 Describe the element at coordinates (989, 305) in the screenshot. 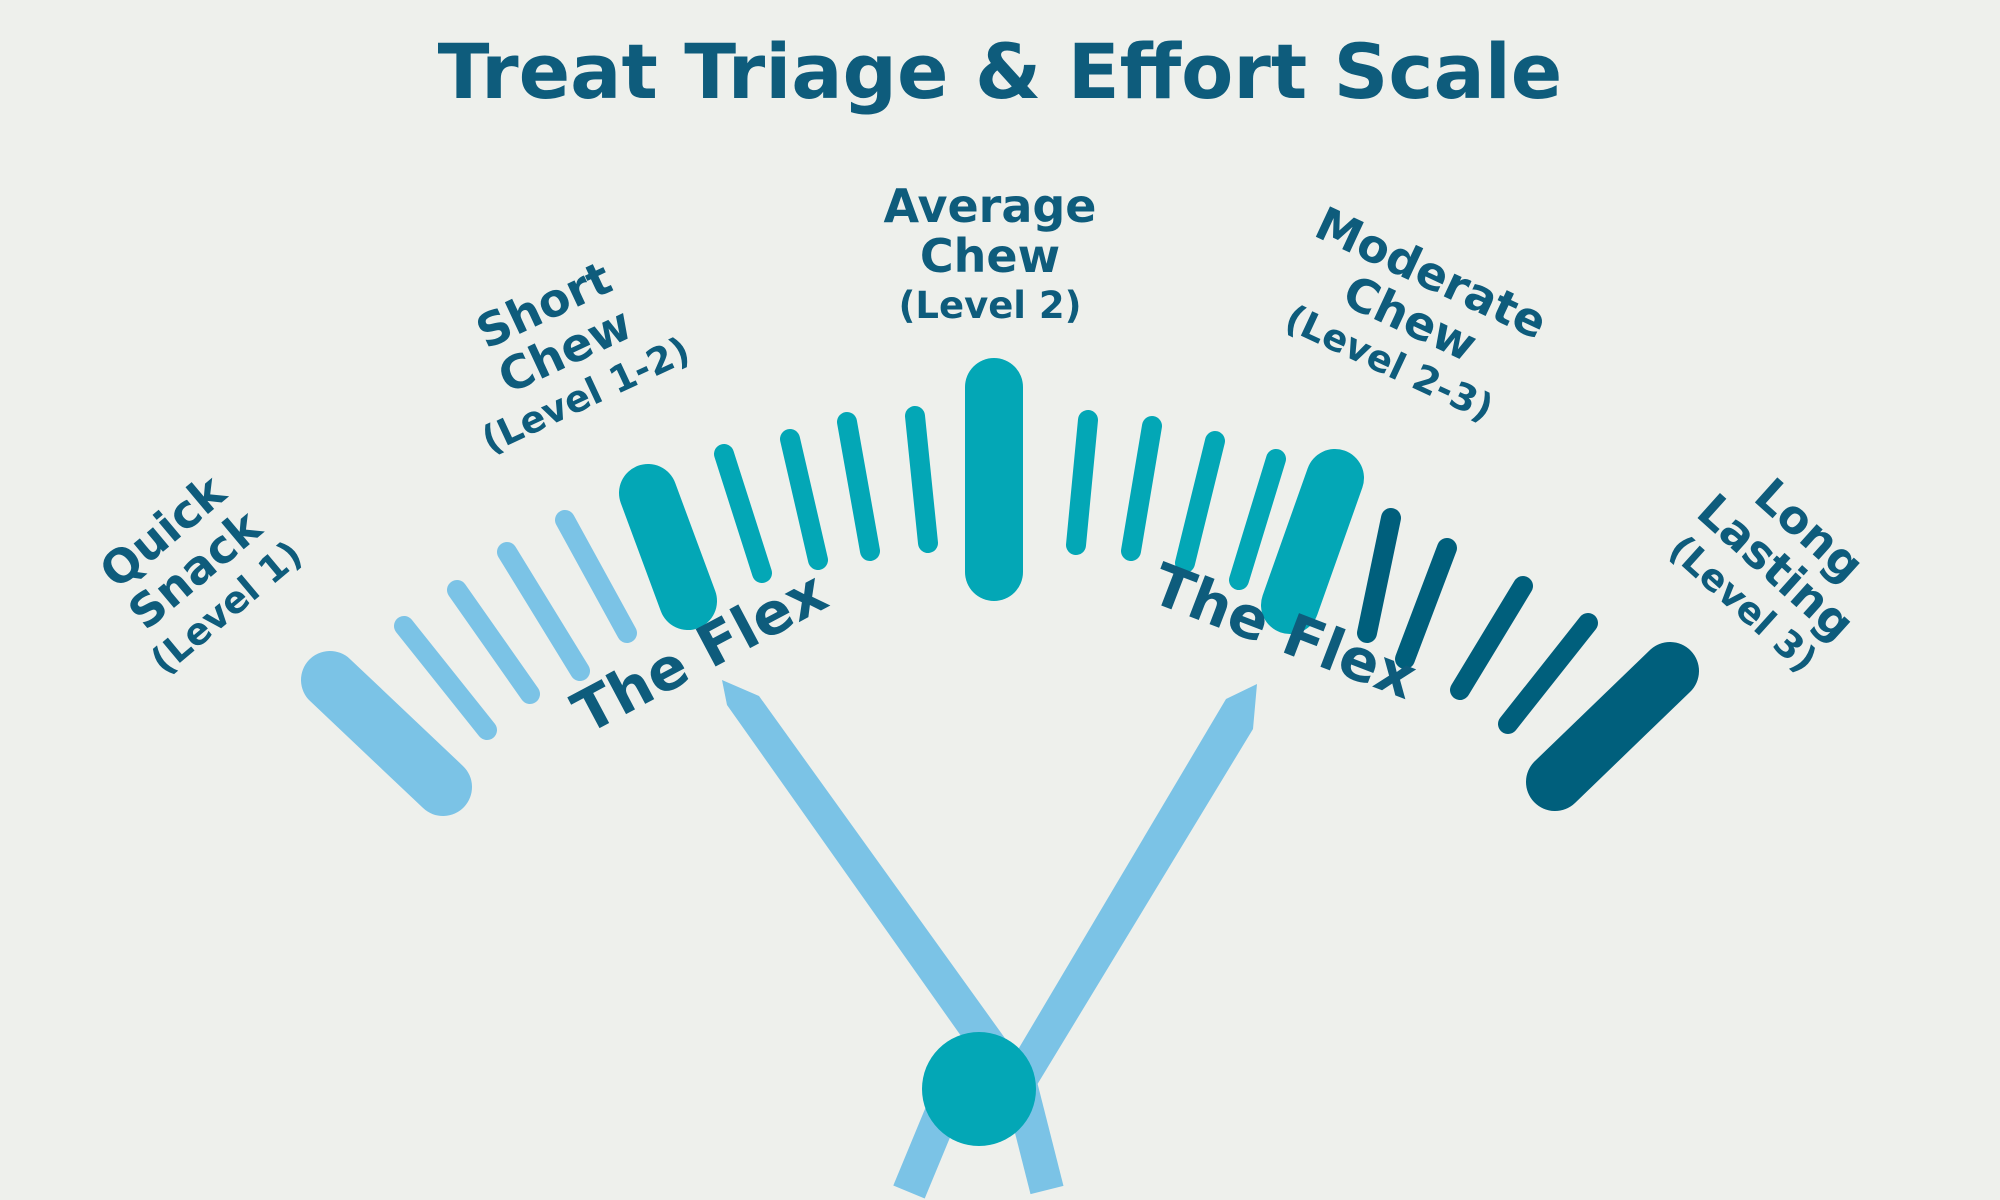

I see `zone-level: (Level 2)` at that location.